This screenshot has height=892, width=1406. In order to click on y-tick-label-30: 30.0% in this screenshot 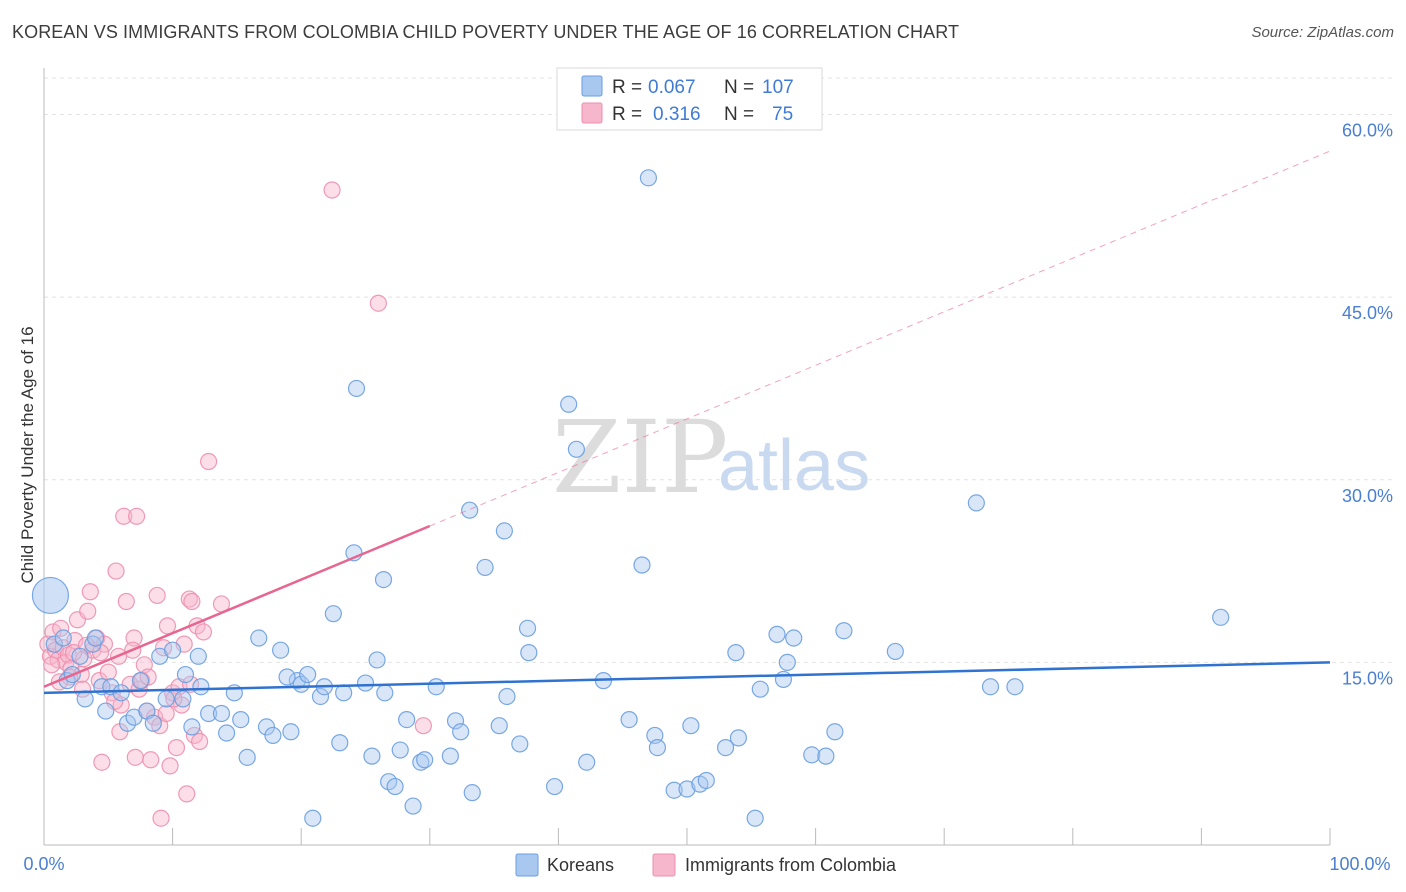, I will do `click(1367, 496)`.